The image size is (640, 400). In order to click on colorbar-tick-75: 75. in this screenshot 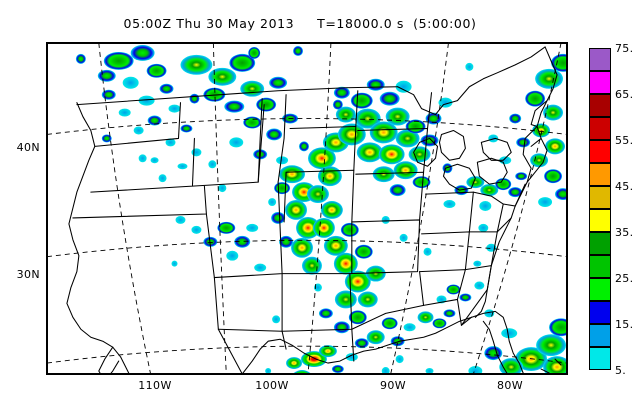, I will do `click(624, 48)`.